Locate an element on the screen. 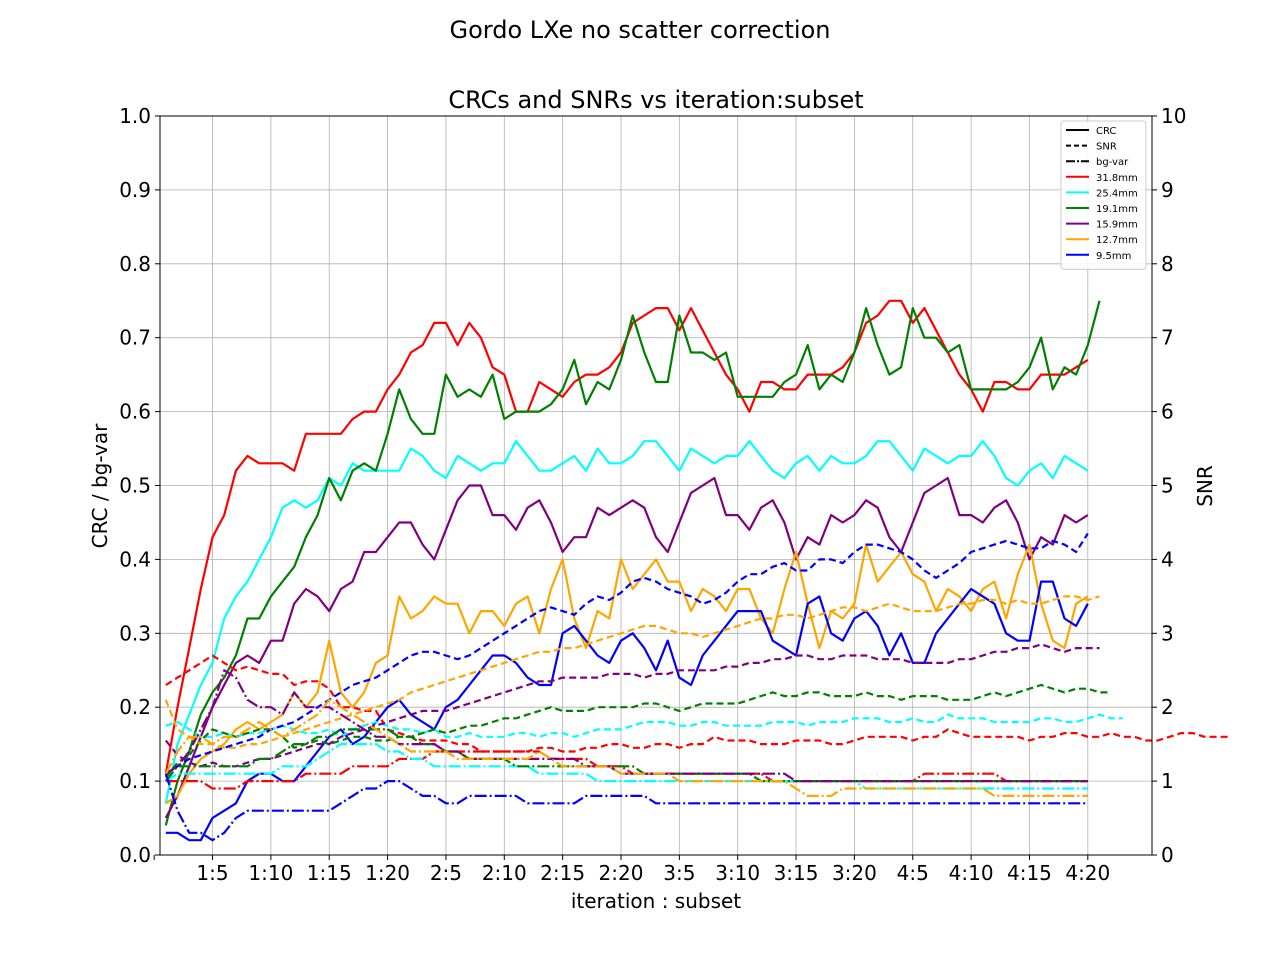 Image resolution: width=1280 pixels, height=960 pixels. y-left-tick-label: 0.0 is located at coordinates (135, 855).